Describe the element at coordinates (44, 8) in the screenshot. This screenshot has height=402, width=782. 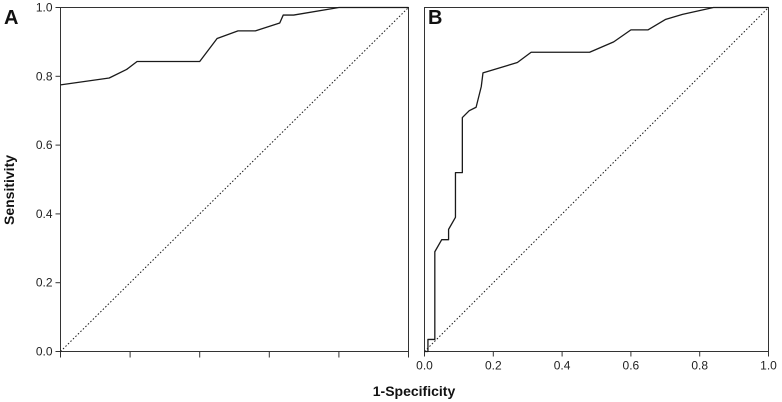
I see `y-tick-label: 1.0` at that location.